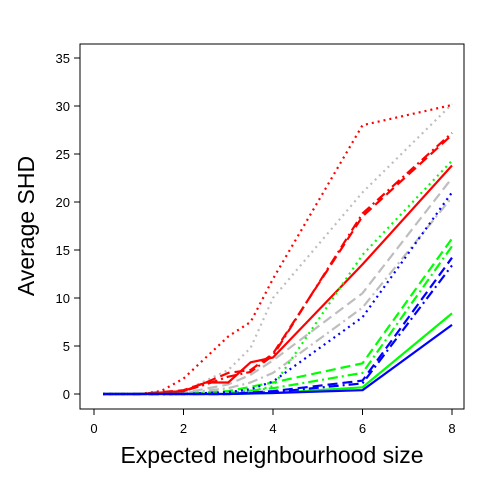 This screenshot has height=480, width=480. Describe the element at coordinates (66, 394) in the screenshot. I see `y-tick-label: 0` at that location.